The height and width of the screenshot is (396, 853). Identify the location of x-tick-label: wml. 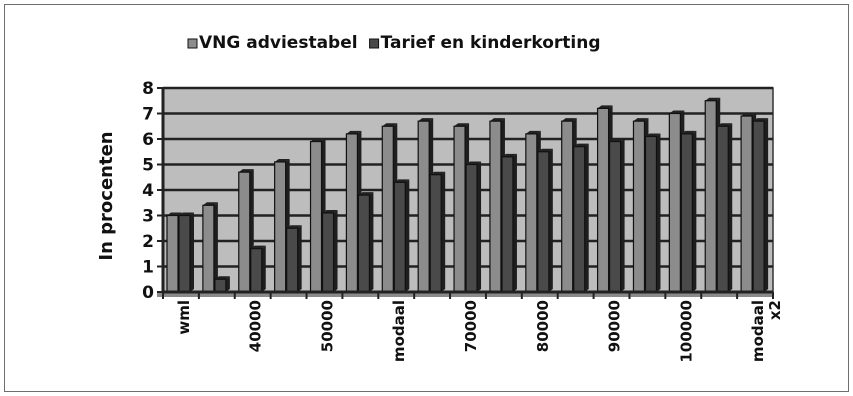
(184, 317).